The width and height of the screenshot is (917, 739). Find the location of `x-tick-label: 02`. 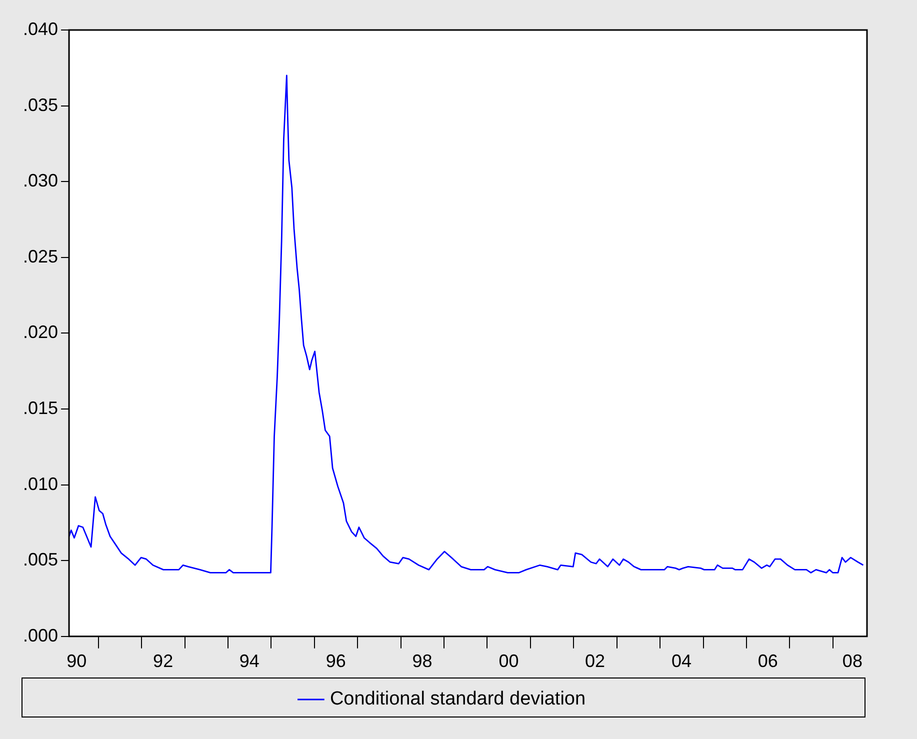

x-tick-label: 02 is located at coordinates (595, 661).